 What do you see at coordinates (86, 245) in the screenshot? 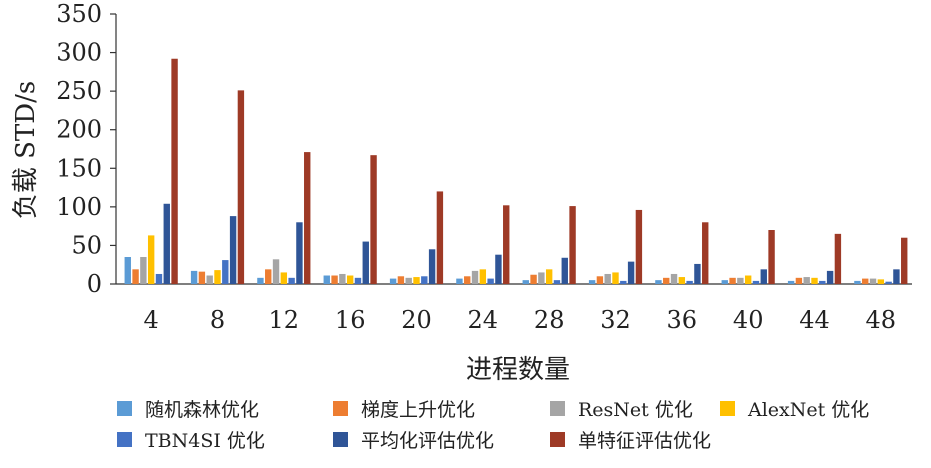
I see `y-tick-label: 50` at bounding box center [86, 245].